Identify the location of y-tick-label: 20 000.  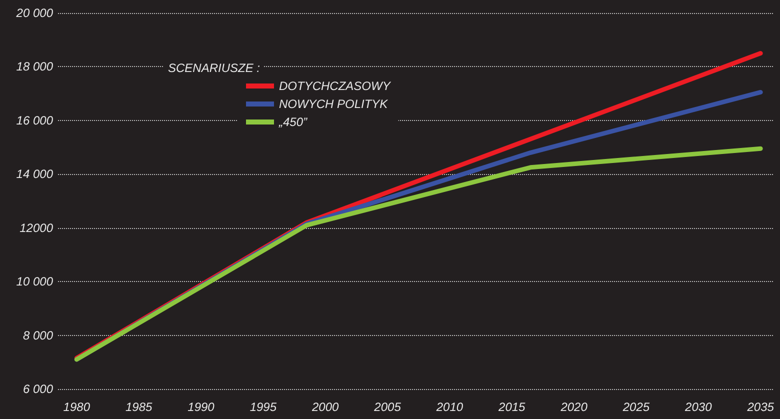
(34, 13).